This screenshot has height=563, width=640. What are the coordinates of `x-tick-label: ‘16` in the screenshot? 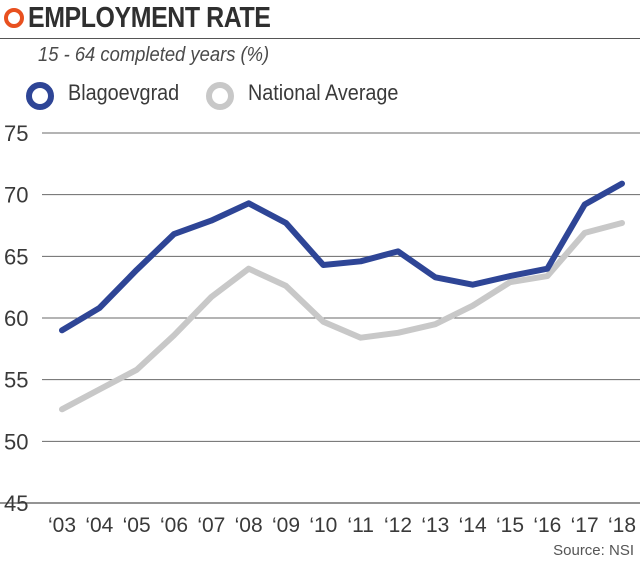 It's located at (547, 525).